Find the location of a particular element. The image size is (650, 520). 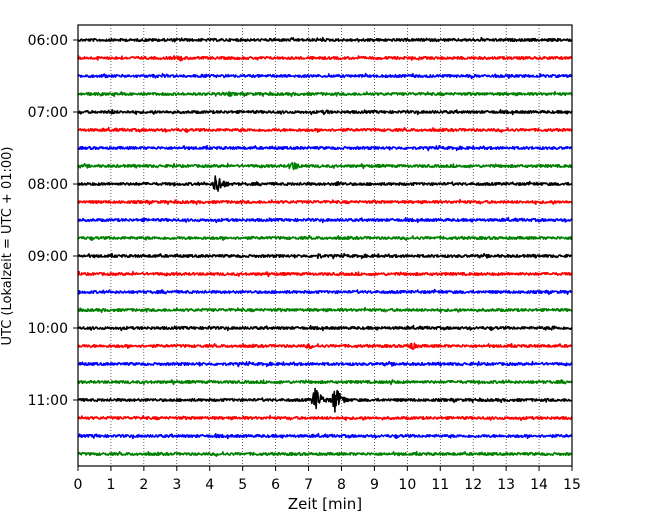

x-tick-label: 14 is located at coordinates (539, 485).